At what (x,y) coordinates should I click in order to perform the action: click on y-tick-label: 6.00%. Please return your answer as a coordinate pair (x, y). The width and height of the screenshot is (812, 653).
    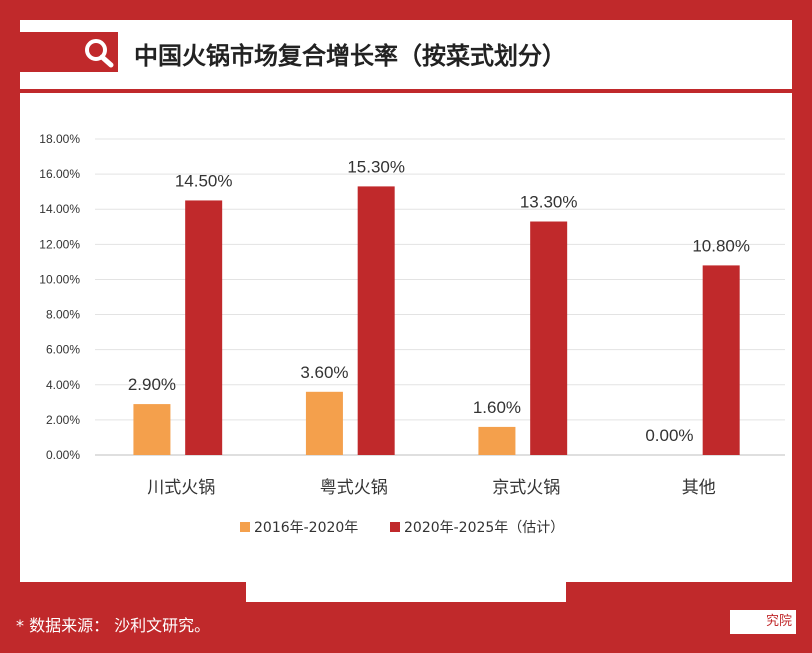
    Looking at the image, I should click on (63, 350).